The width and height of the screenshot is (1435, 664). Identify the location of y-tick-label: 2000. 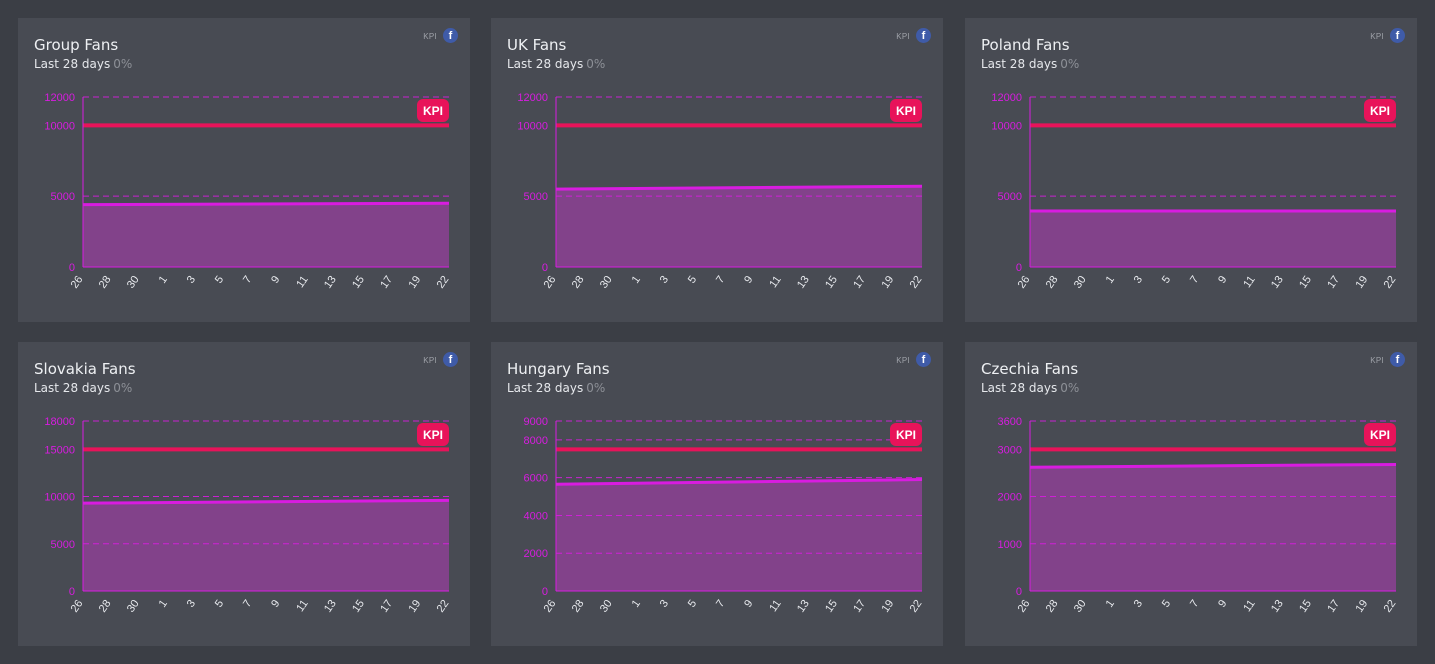
(1010, 498).